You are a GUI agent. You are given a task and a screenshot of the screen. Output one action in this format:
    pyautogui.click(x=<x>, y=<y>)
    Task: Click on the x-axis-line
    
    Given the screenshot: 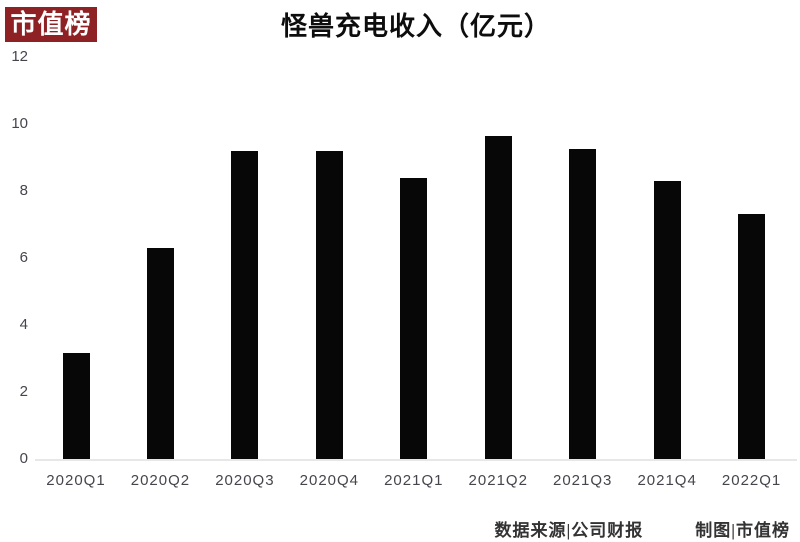 What is the action you would take?
    pyautogui.click(x=416, y=459)
    